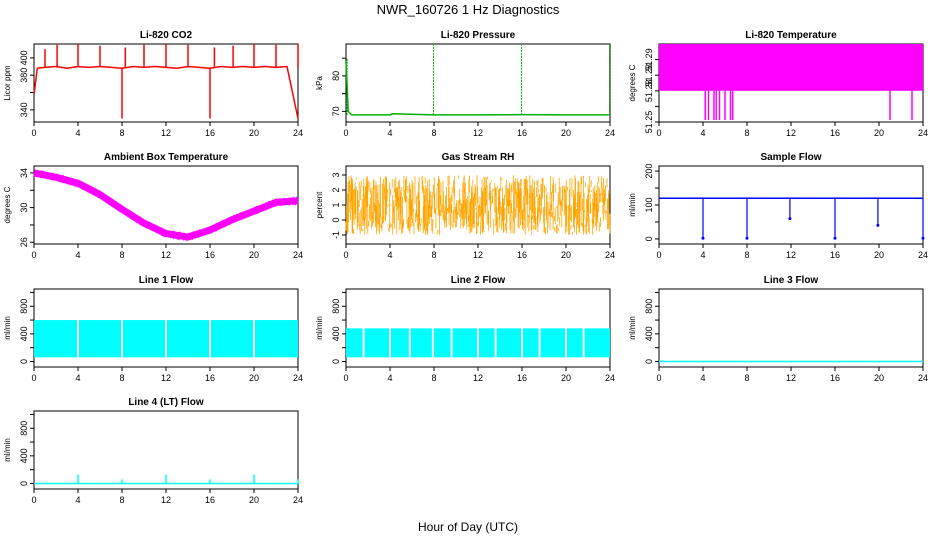 The width and height of the screenshot is (936, 540). What do you see at coordinates (166, 35) in the screenshot?
I see `panel-title: Li-820 CO2` at bounding box center [166, 35].